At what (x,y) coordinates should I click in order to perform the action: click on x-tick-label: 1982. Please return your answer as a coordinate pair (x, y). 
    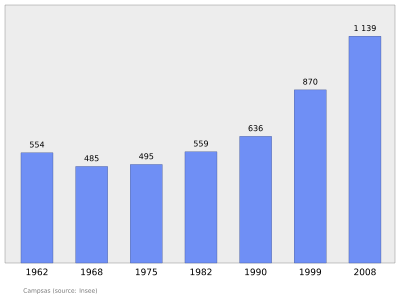
    Looking at the image, I should click on (201, 272).